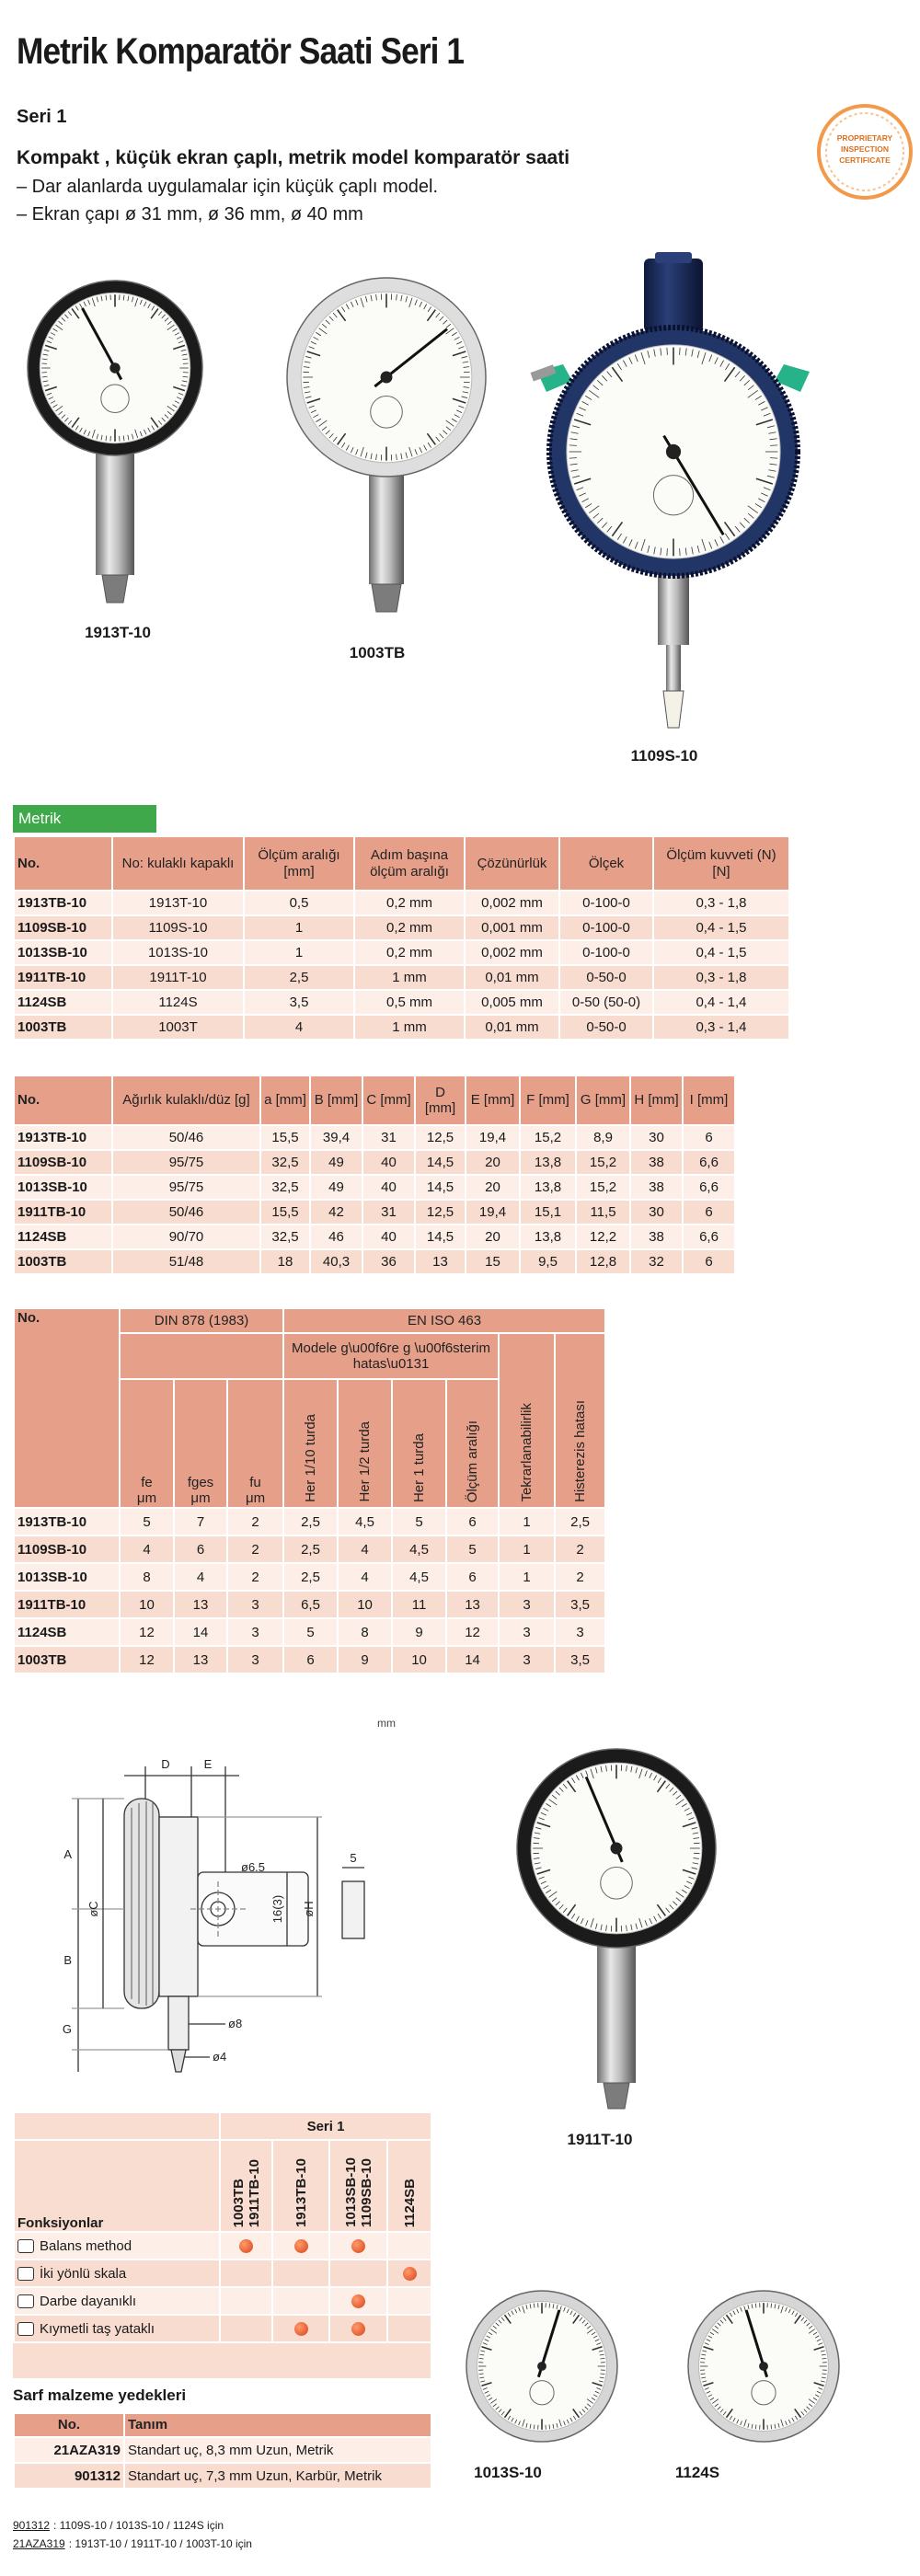 This screenshot has height=2576, width=920. Describe the element at coordinates (527, 1659) in the screenshot. I see `table-cell: 3` at that location.